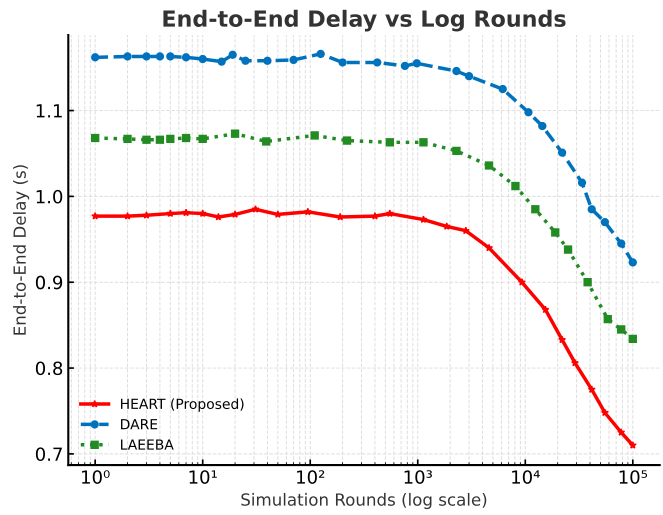 This screenshot has width=663, height=515. I want to click on x-tick-label: 10², so click(310, 477).